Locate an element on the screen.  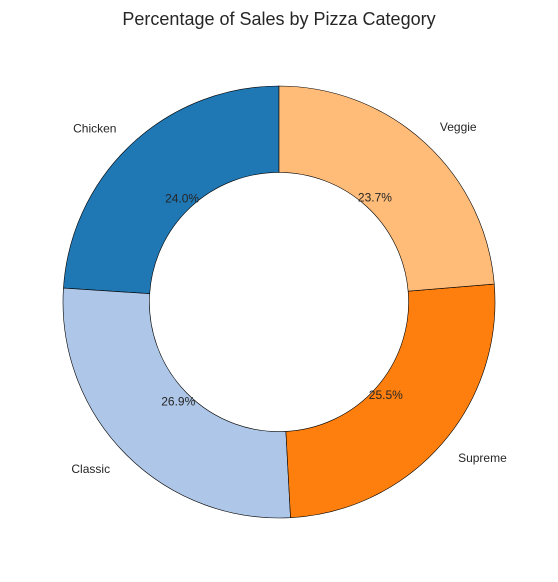
percent-label-veggie: 23.7% is located at coordinates (375, 198).